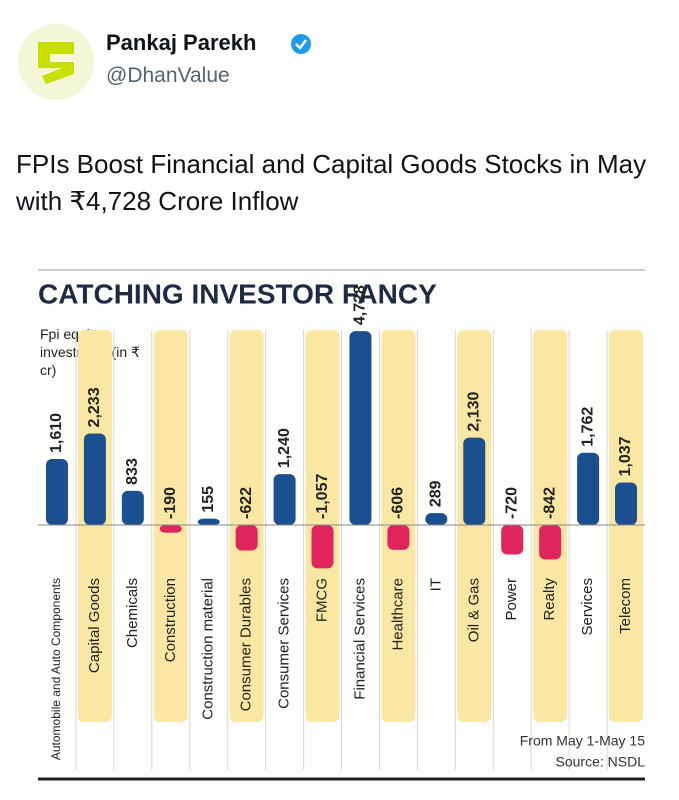 This screenshot has width=679, height=800. Describe the element at coordinates (168, 75) in the screenshot. I see `author-handle: @DhanValue` at that location.